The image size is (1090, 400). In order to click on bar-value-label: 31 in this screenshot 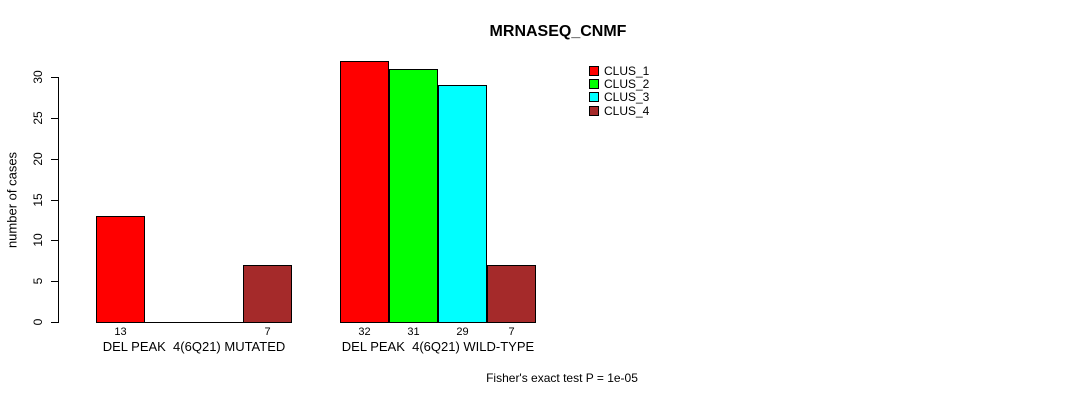, I will do `click(413, 332)`.